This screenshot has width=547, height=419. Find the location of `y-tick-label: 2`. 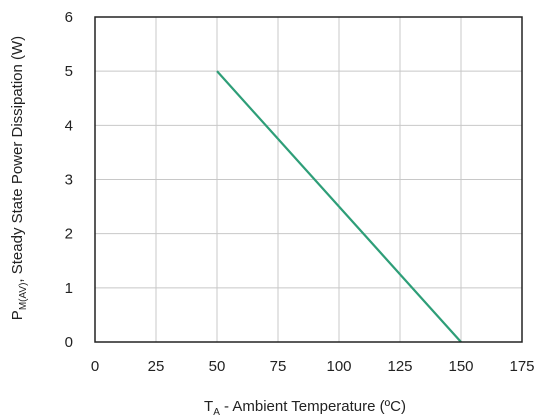

y-tick-label: 2 is located at coordinates (69, 234).